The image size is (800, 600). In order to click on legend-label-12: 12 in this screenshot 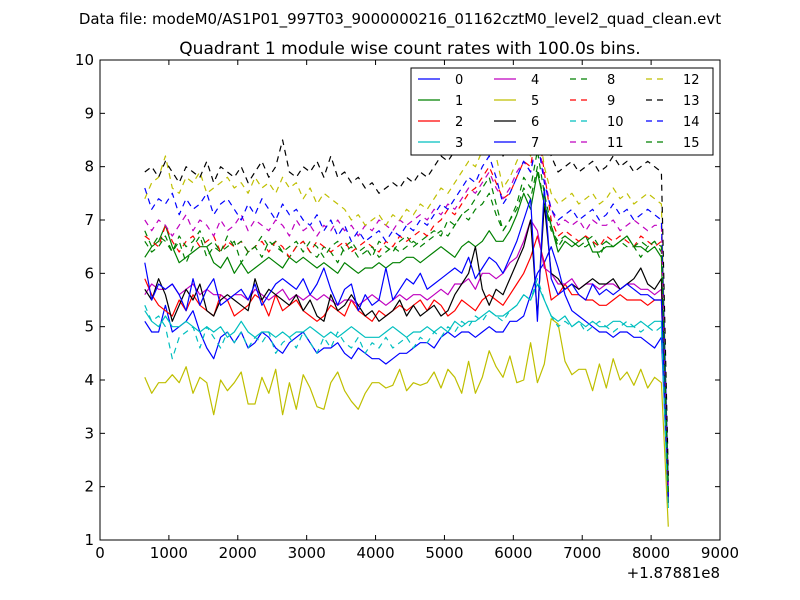, I will do `click(691, 80)`.